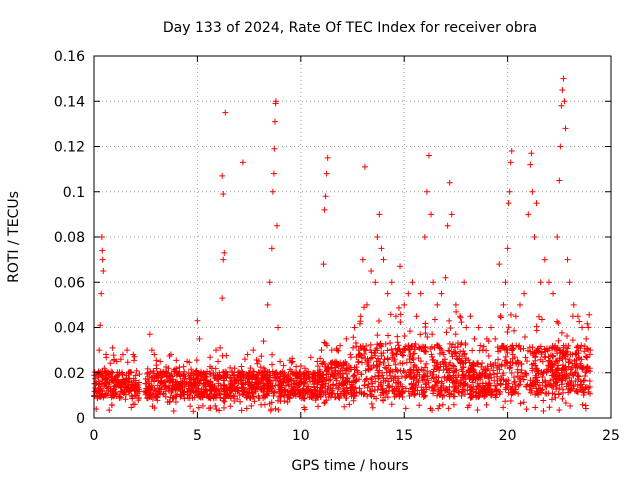  I want to click on y-tick-label: 0.06, so click(69, 283).